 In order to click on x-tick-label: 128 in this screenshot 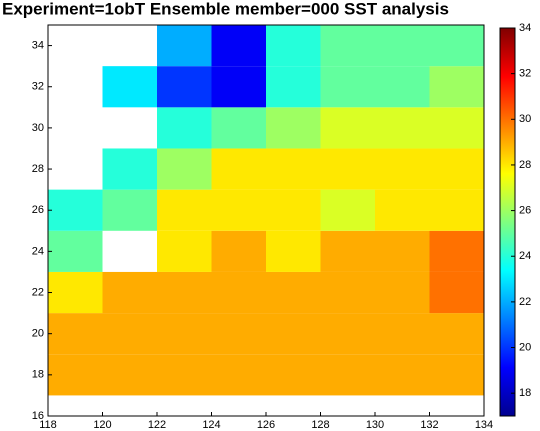, I will do `click(320, 425)`.